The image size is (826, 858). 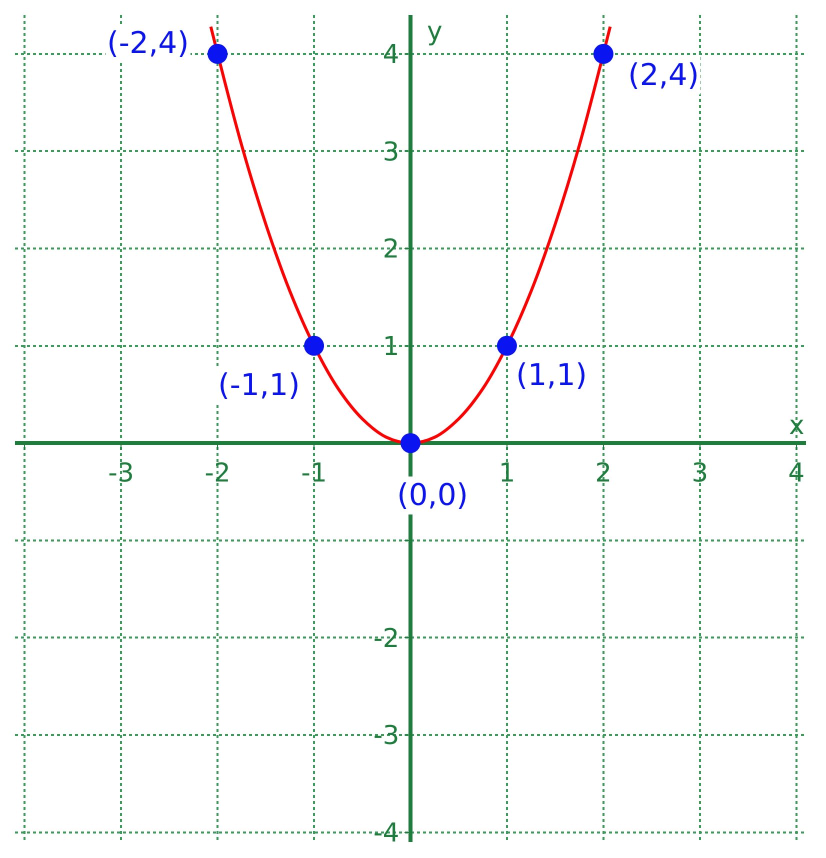 I want to click on annotation: (0,0), so click(x=432, y=495).